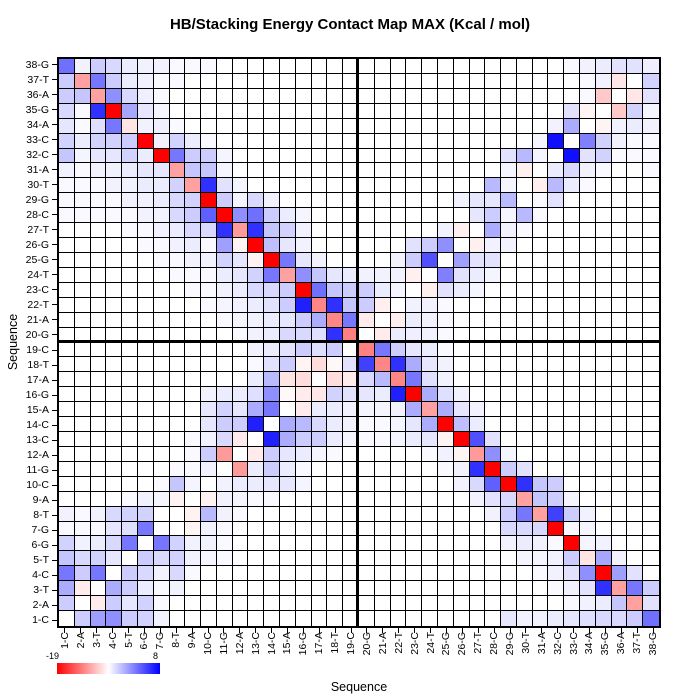 The height and width of the screenshot is (700, 700). I want to click on x-tick-label: 18-T, so click(335, 643).